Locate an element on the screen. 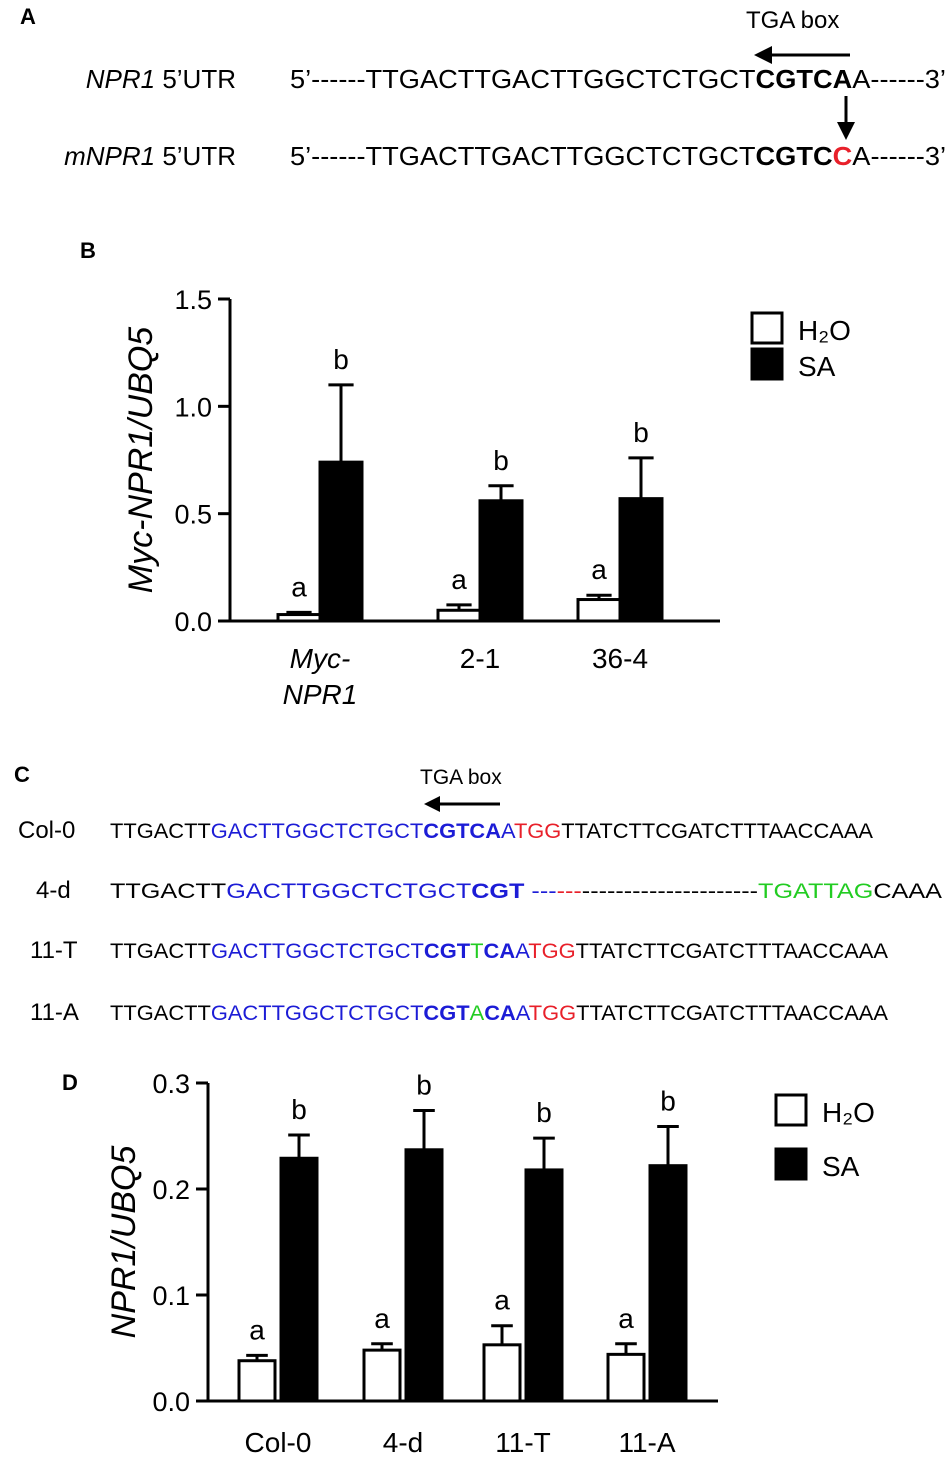  panel-d-legend-label-h2o: H₂O is located at coordinates (848, 1112).